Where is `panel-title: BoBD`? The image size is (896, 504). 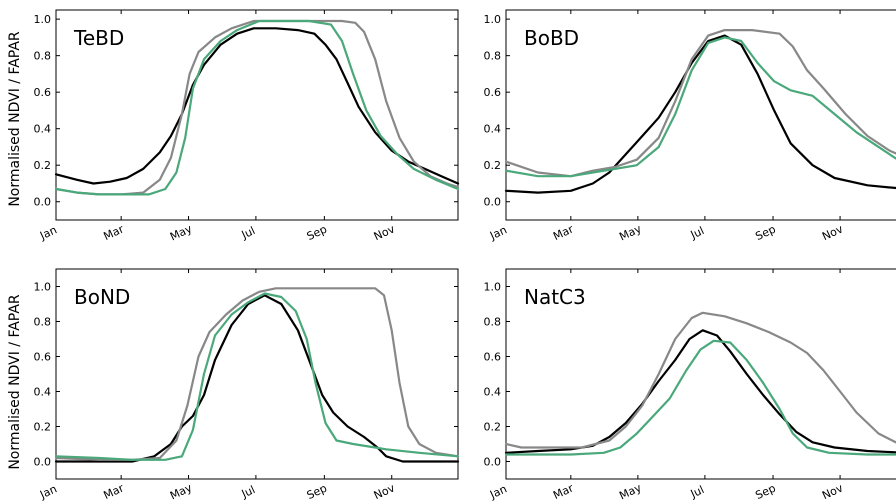
panel-title: BoBD is located at coordinates (551, 38).